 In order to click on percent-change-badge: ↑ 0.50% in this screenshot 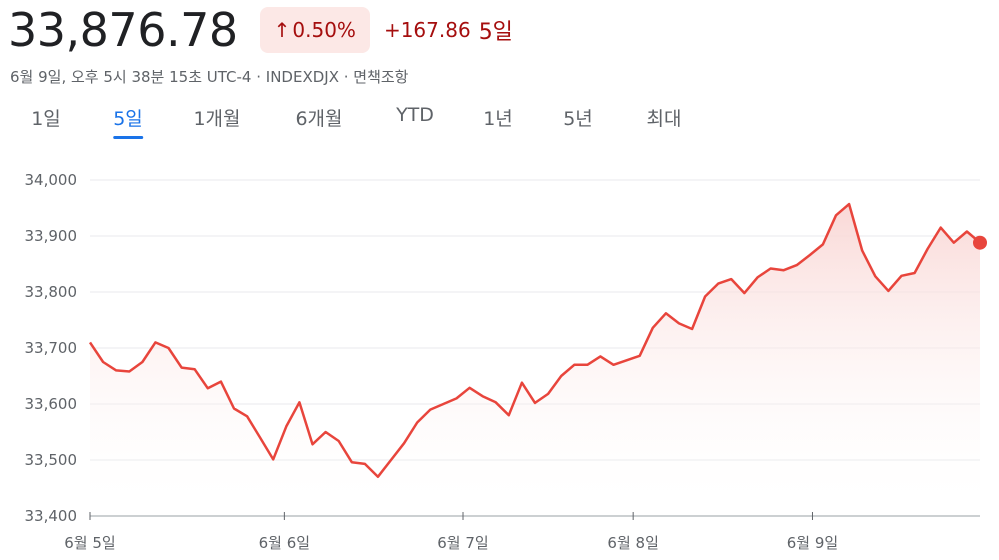, I will do `click(314, 30)`.